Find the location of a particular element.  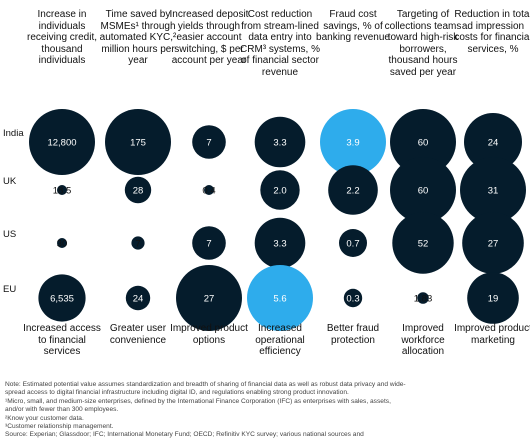

bubble-value-label: 2.2 is located at coordinates (352, 191).